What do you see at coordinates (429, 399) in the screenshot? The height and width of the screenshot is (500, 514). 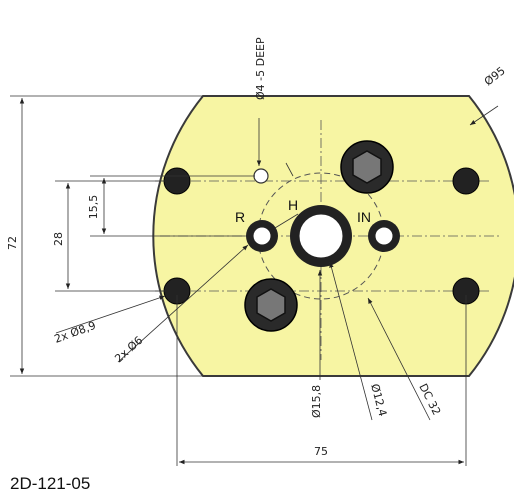 I see `dim-dc-circle: DC 32` at bounding box center [429, 399].